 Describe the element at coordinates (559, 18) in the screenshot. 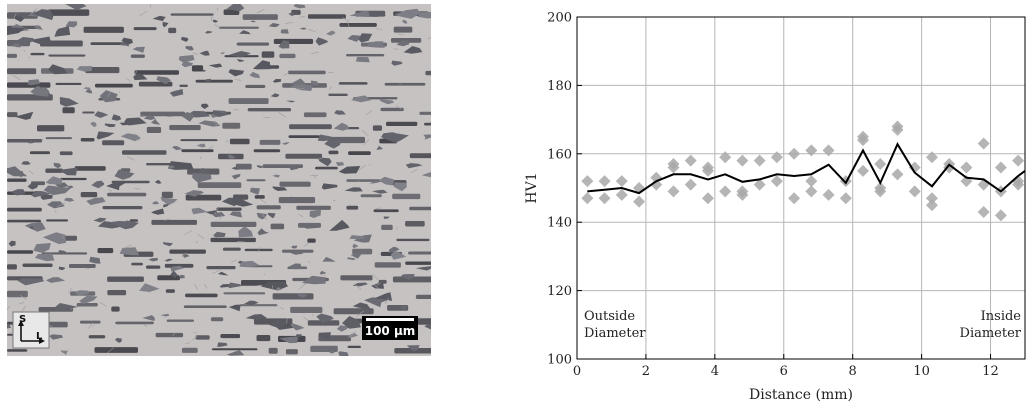

I see `y-tick-label: 200` at that location.